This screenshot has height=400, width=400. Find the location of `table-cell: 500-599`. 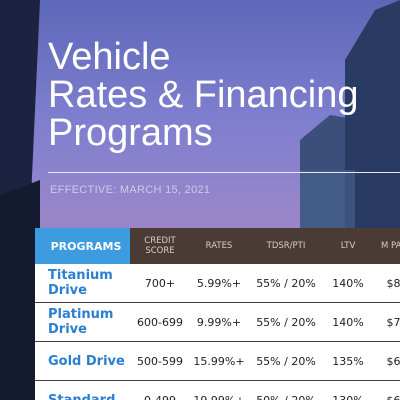

table-cell: 500-599 is located at coordinates (160, 361).